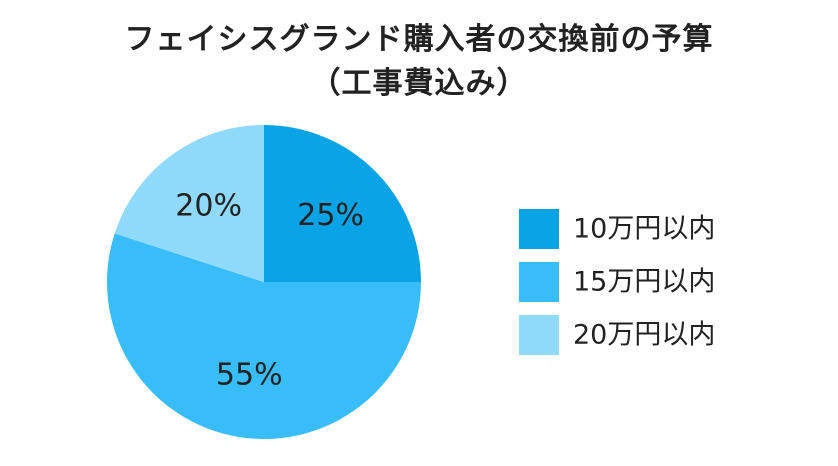 The width and height of the screenshot is (838, 466). What do you see at coordinates (208, 205) in the screenshot?
I see `slice-label-3: 20%` at bounding box center [208, 205].